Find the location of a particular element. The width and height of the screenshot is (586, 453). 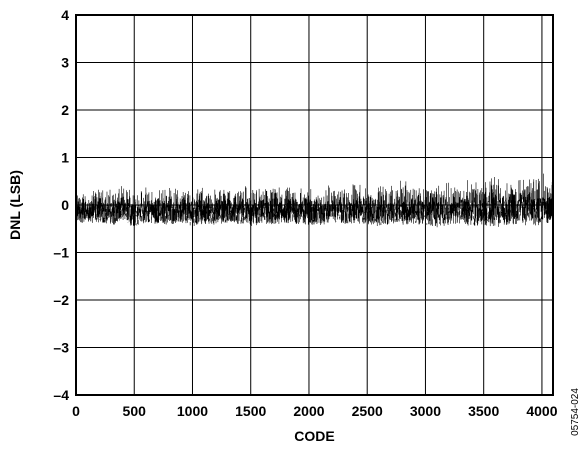

x-tick-label: 3000 is located at coordinates (425, 411).